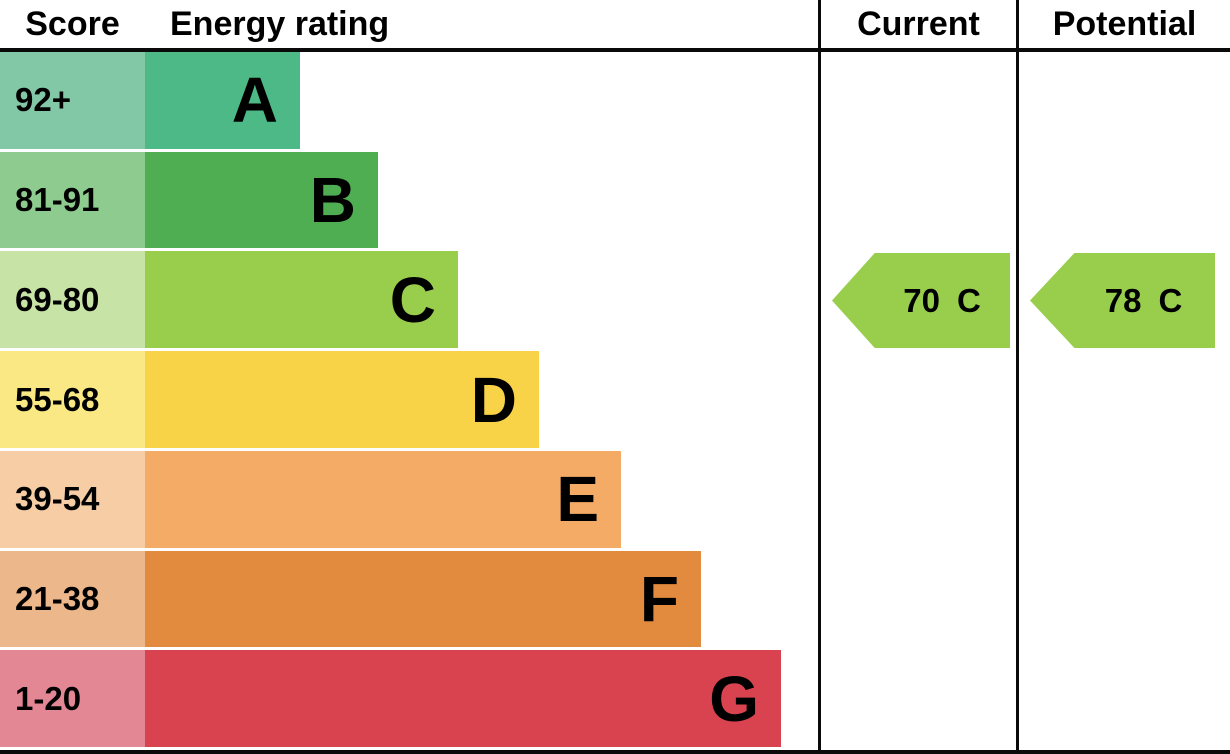 The height and width of the screenshot is (754, 1230). I want to click on score-range-d: 55-68, so click(72, 399).